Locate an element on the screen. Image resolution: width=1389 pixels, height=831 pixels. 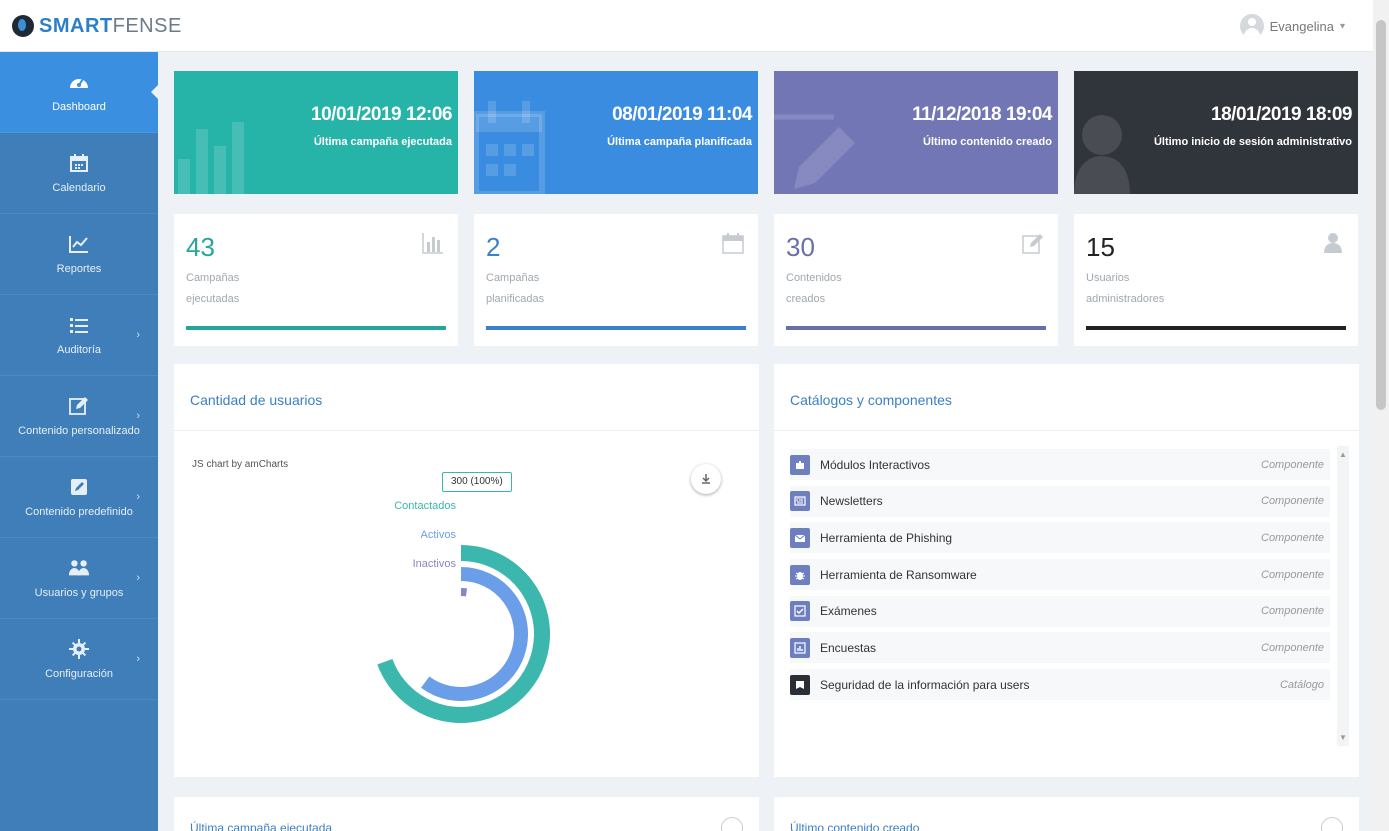
list-icon is located at coordinates (79, 325).